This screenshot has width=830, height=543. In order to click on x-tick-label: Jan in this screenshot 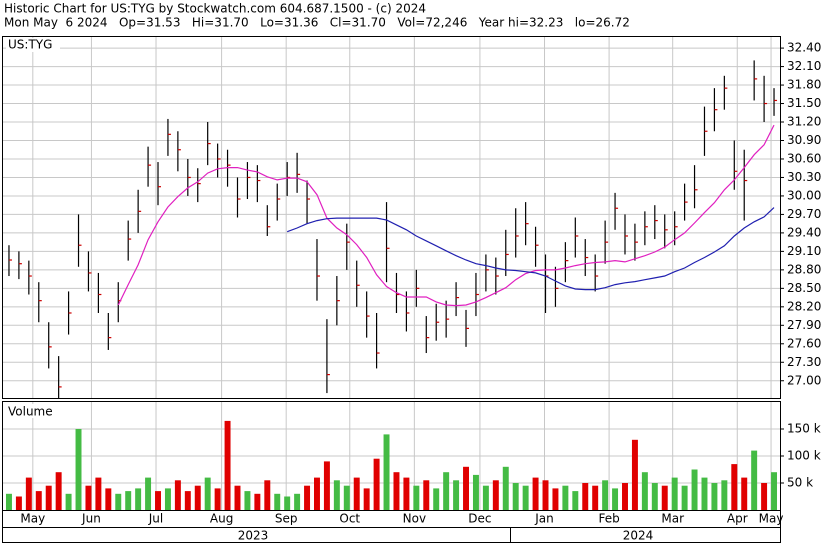, I will do `click(544, 519)`.